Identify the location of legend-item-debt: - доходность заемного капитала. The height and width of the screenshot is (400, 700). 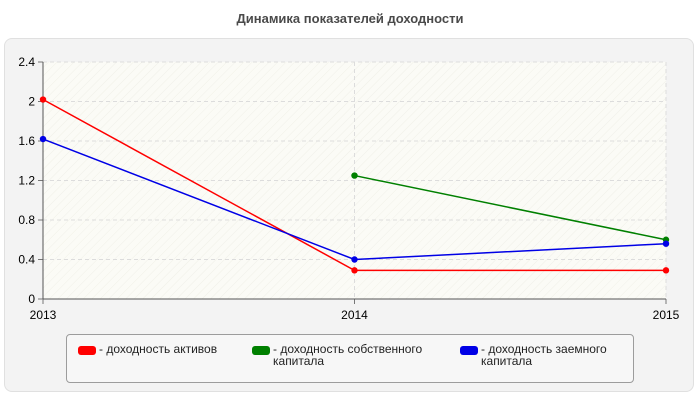
(533, 355).